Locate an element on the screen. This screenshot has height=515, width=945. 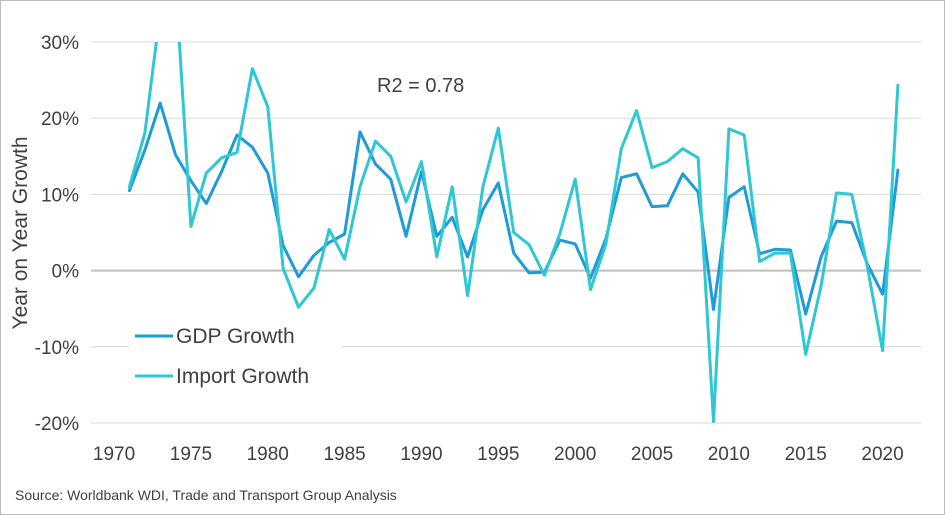
y-axis-tick-labels: -20% -10% 0% 10% 20% 30% is located at coordinates (57, 234).